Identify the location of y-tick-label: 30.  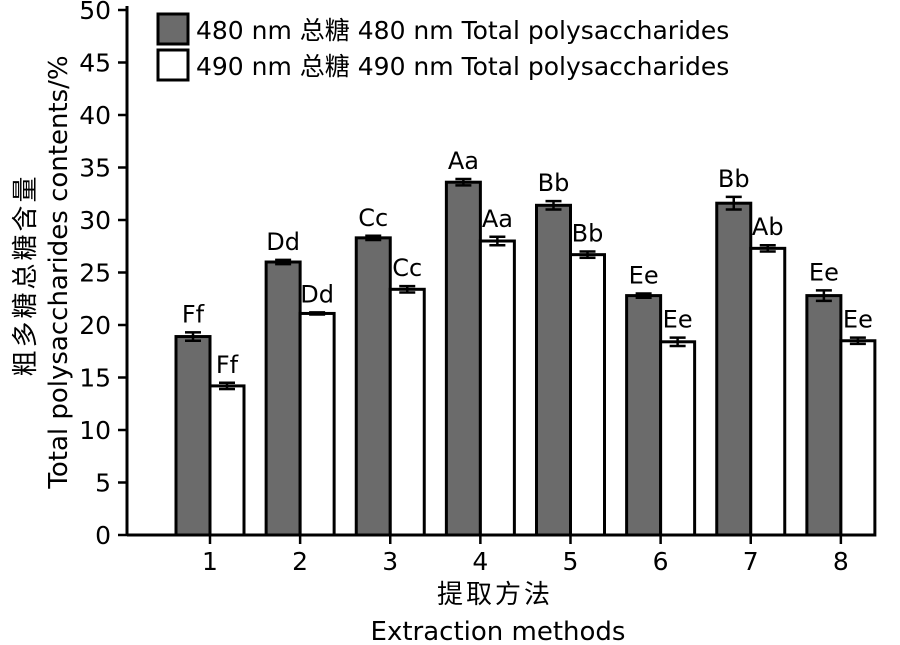
(95, 220).